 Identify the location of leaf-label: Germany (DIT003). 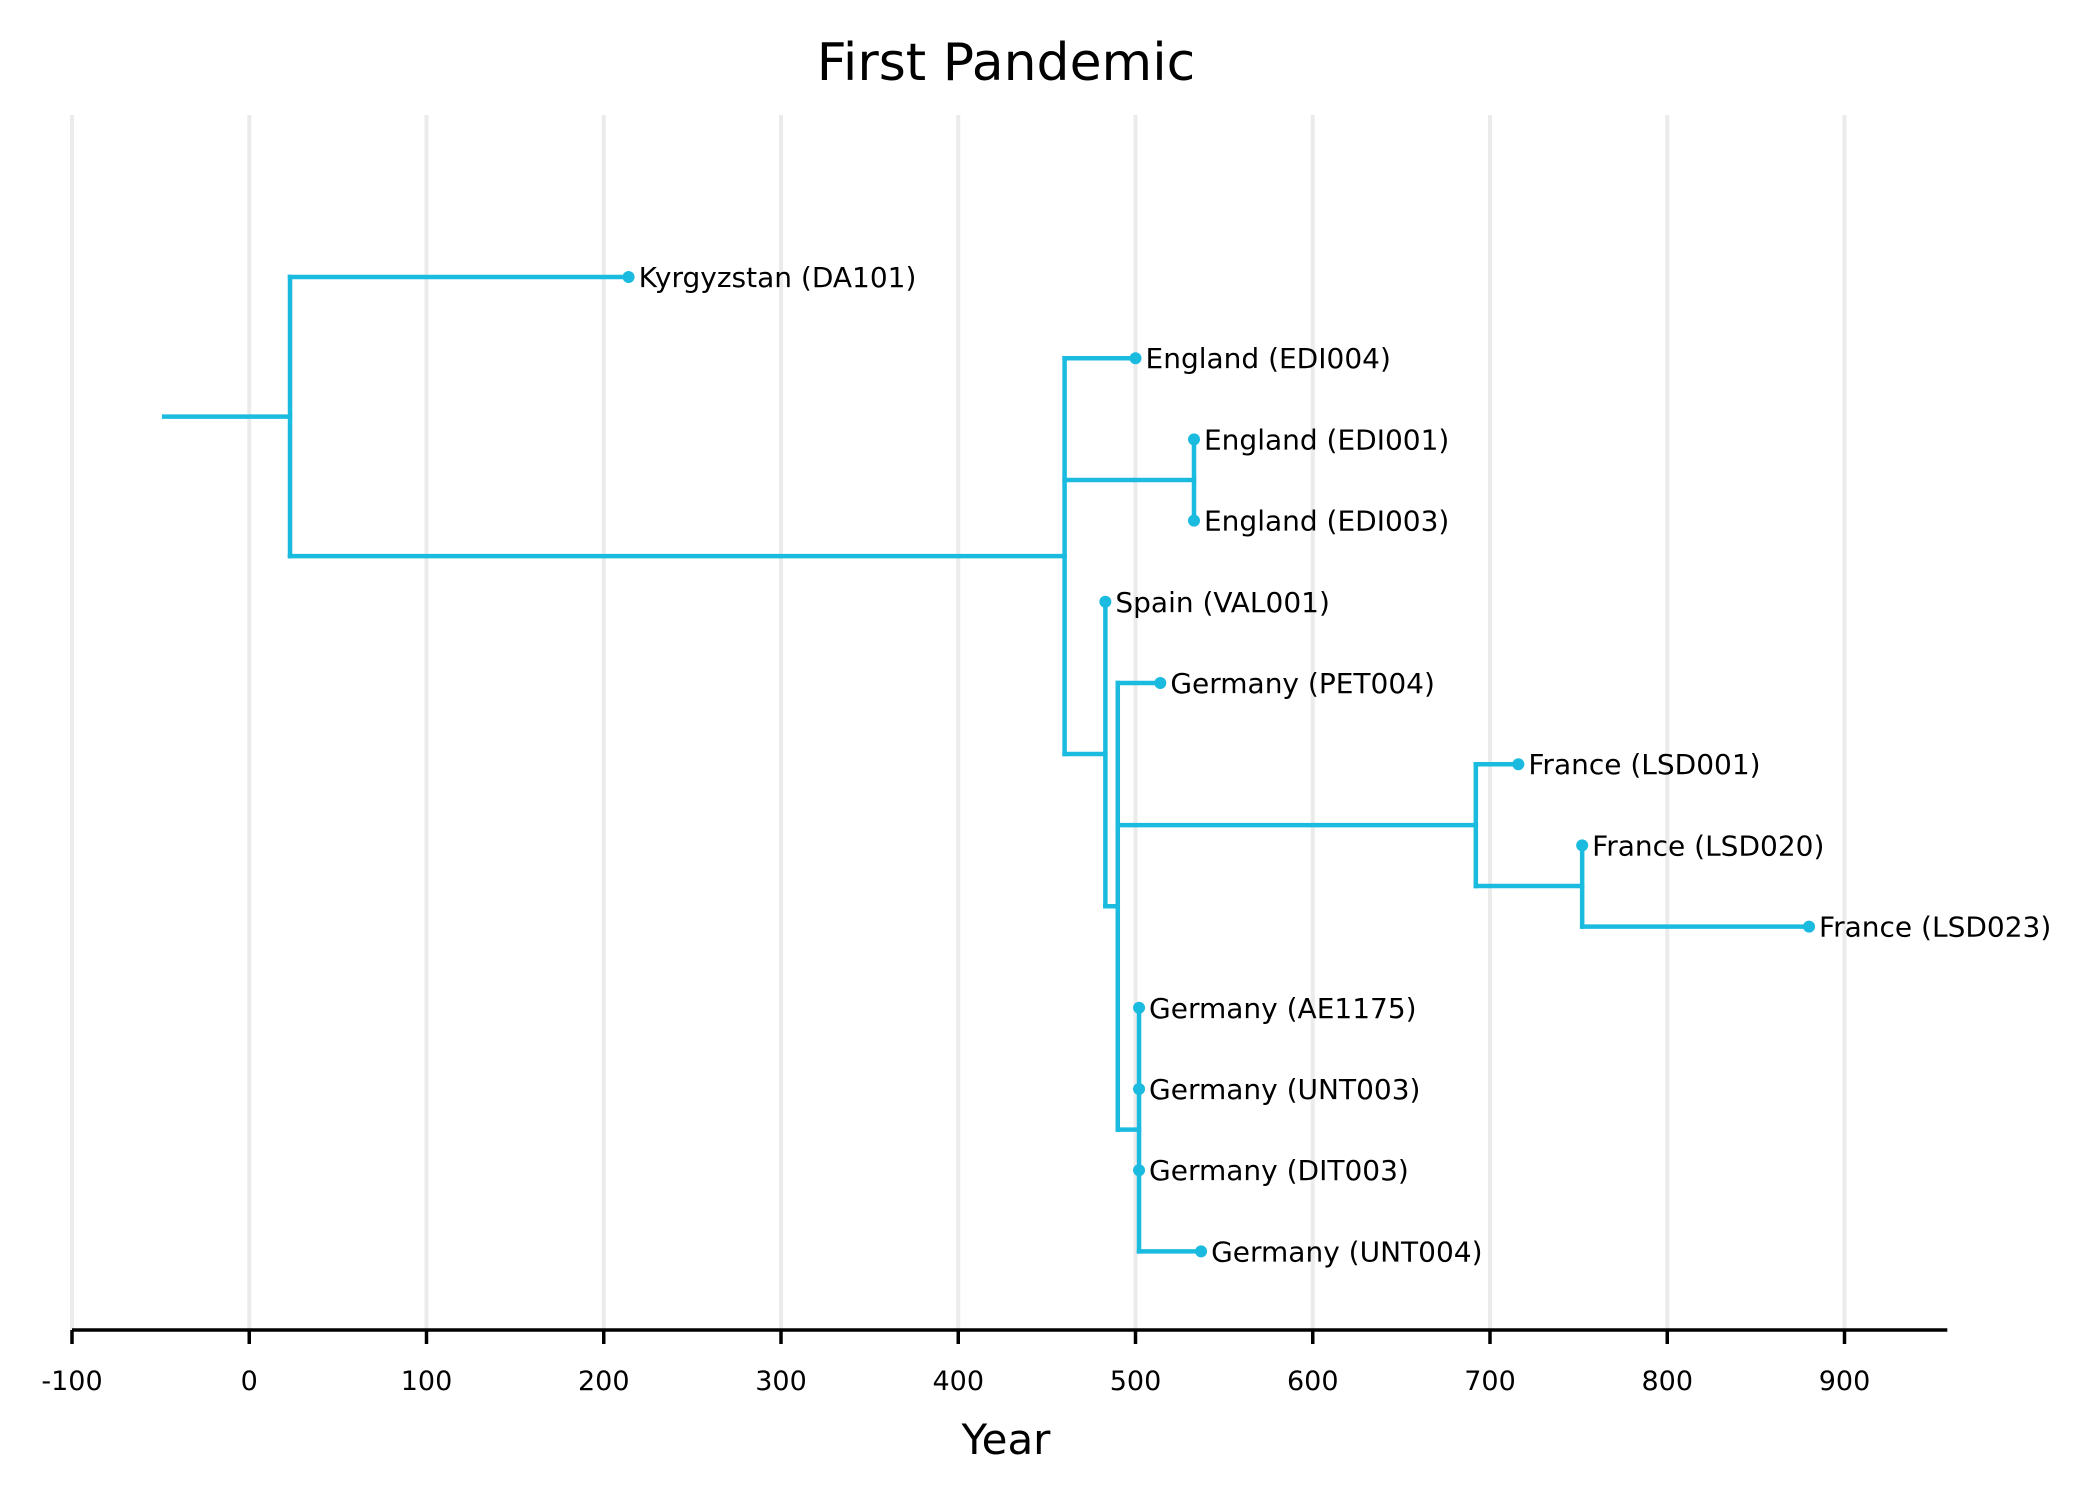
(1279, 1170).